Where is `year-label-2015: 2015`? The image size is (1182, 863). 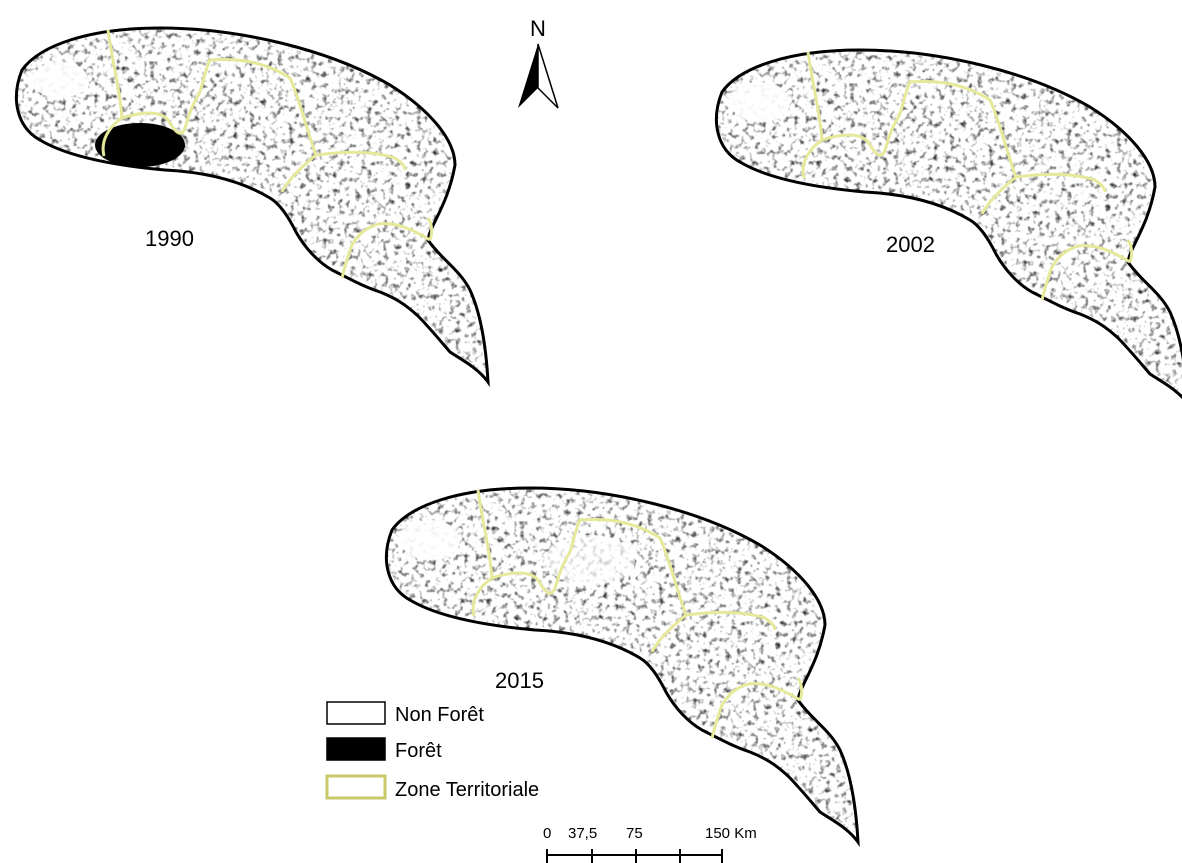
year-label-2015: 2015 is located at coordinates (519, 680).